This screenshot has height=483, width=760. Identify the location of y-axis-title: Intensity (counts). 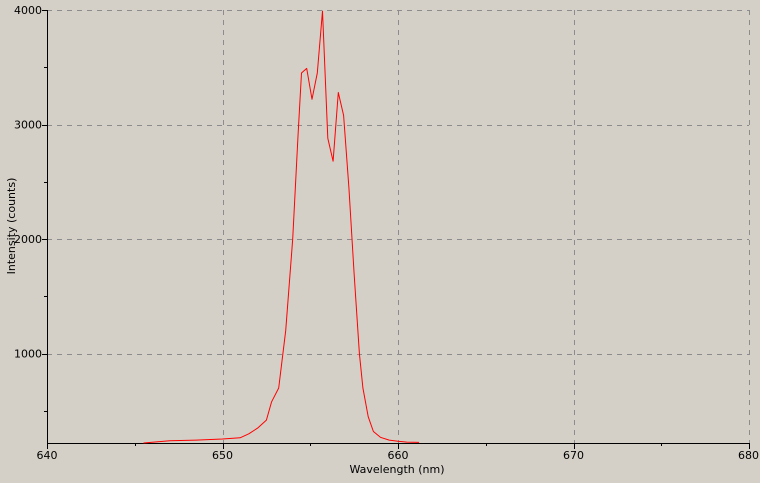
(11, 226).